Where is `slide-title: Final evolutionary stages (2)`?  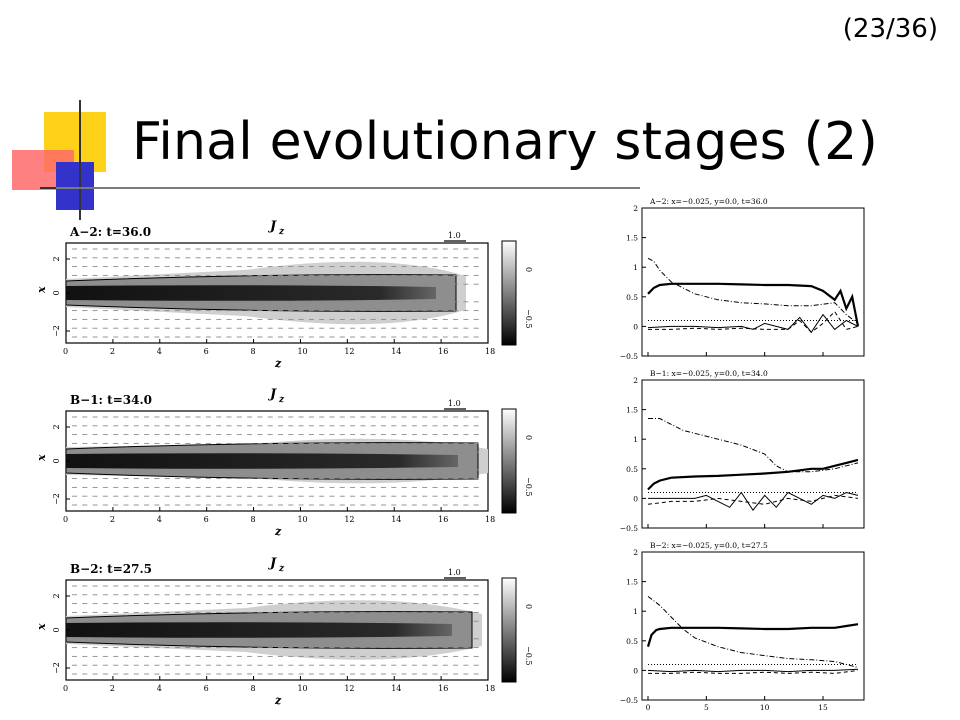 slide-title: Final evolutionary stages (2) is located at coordinates (505, 142).